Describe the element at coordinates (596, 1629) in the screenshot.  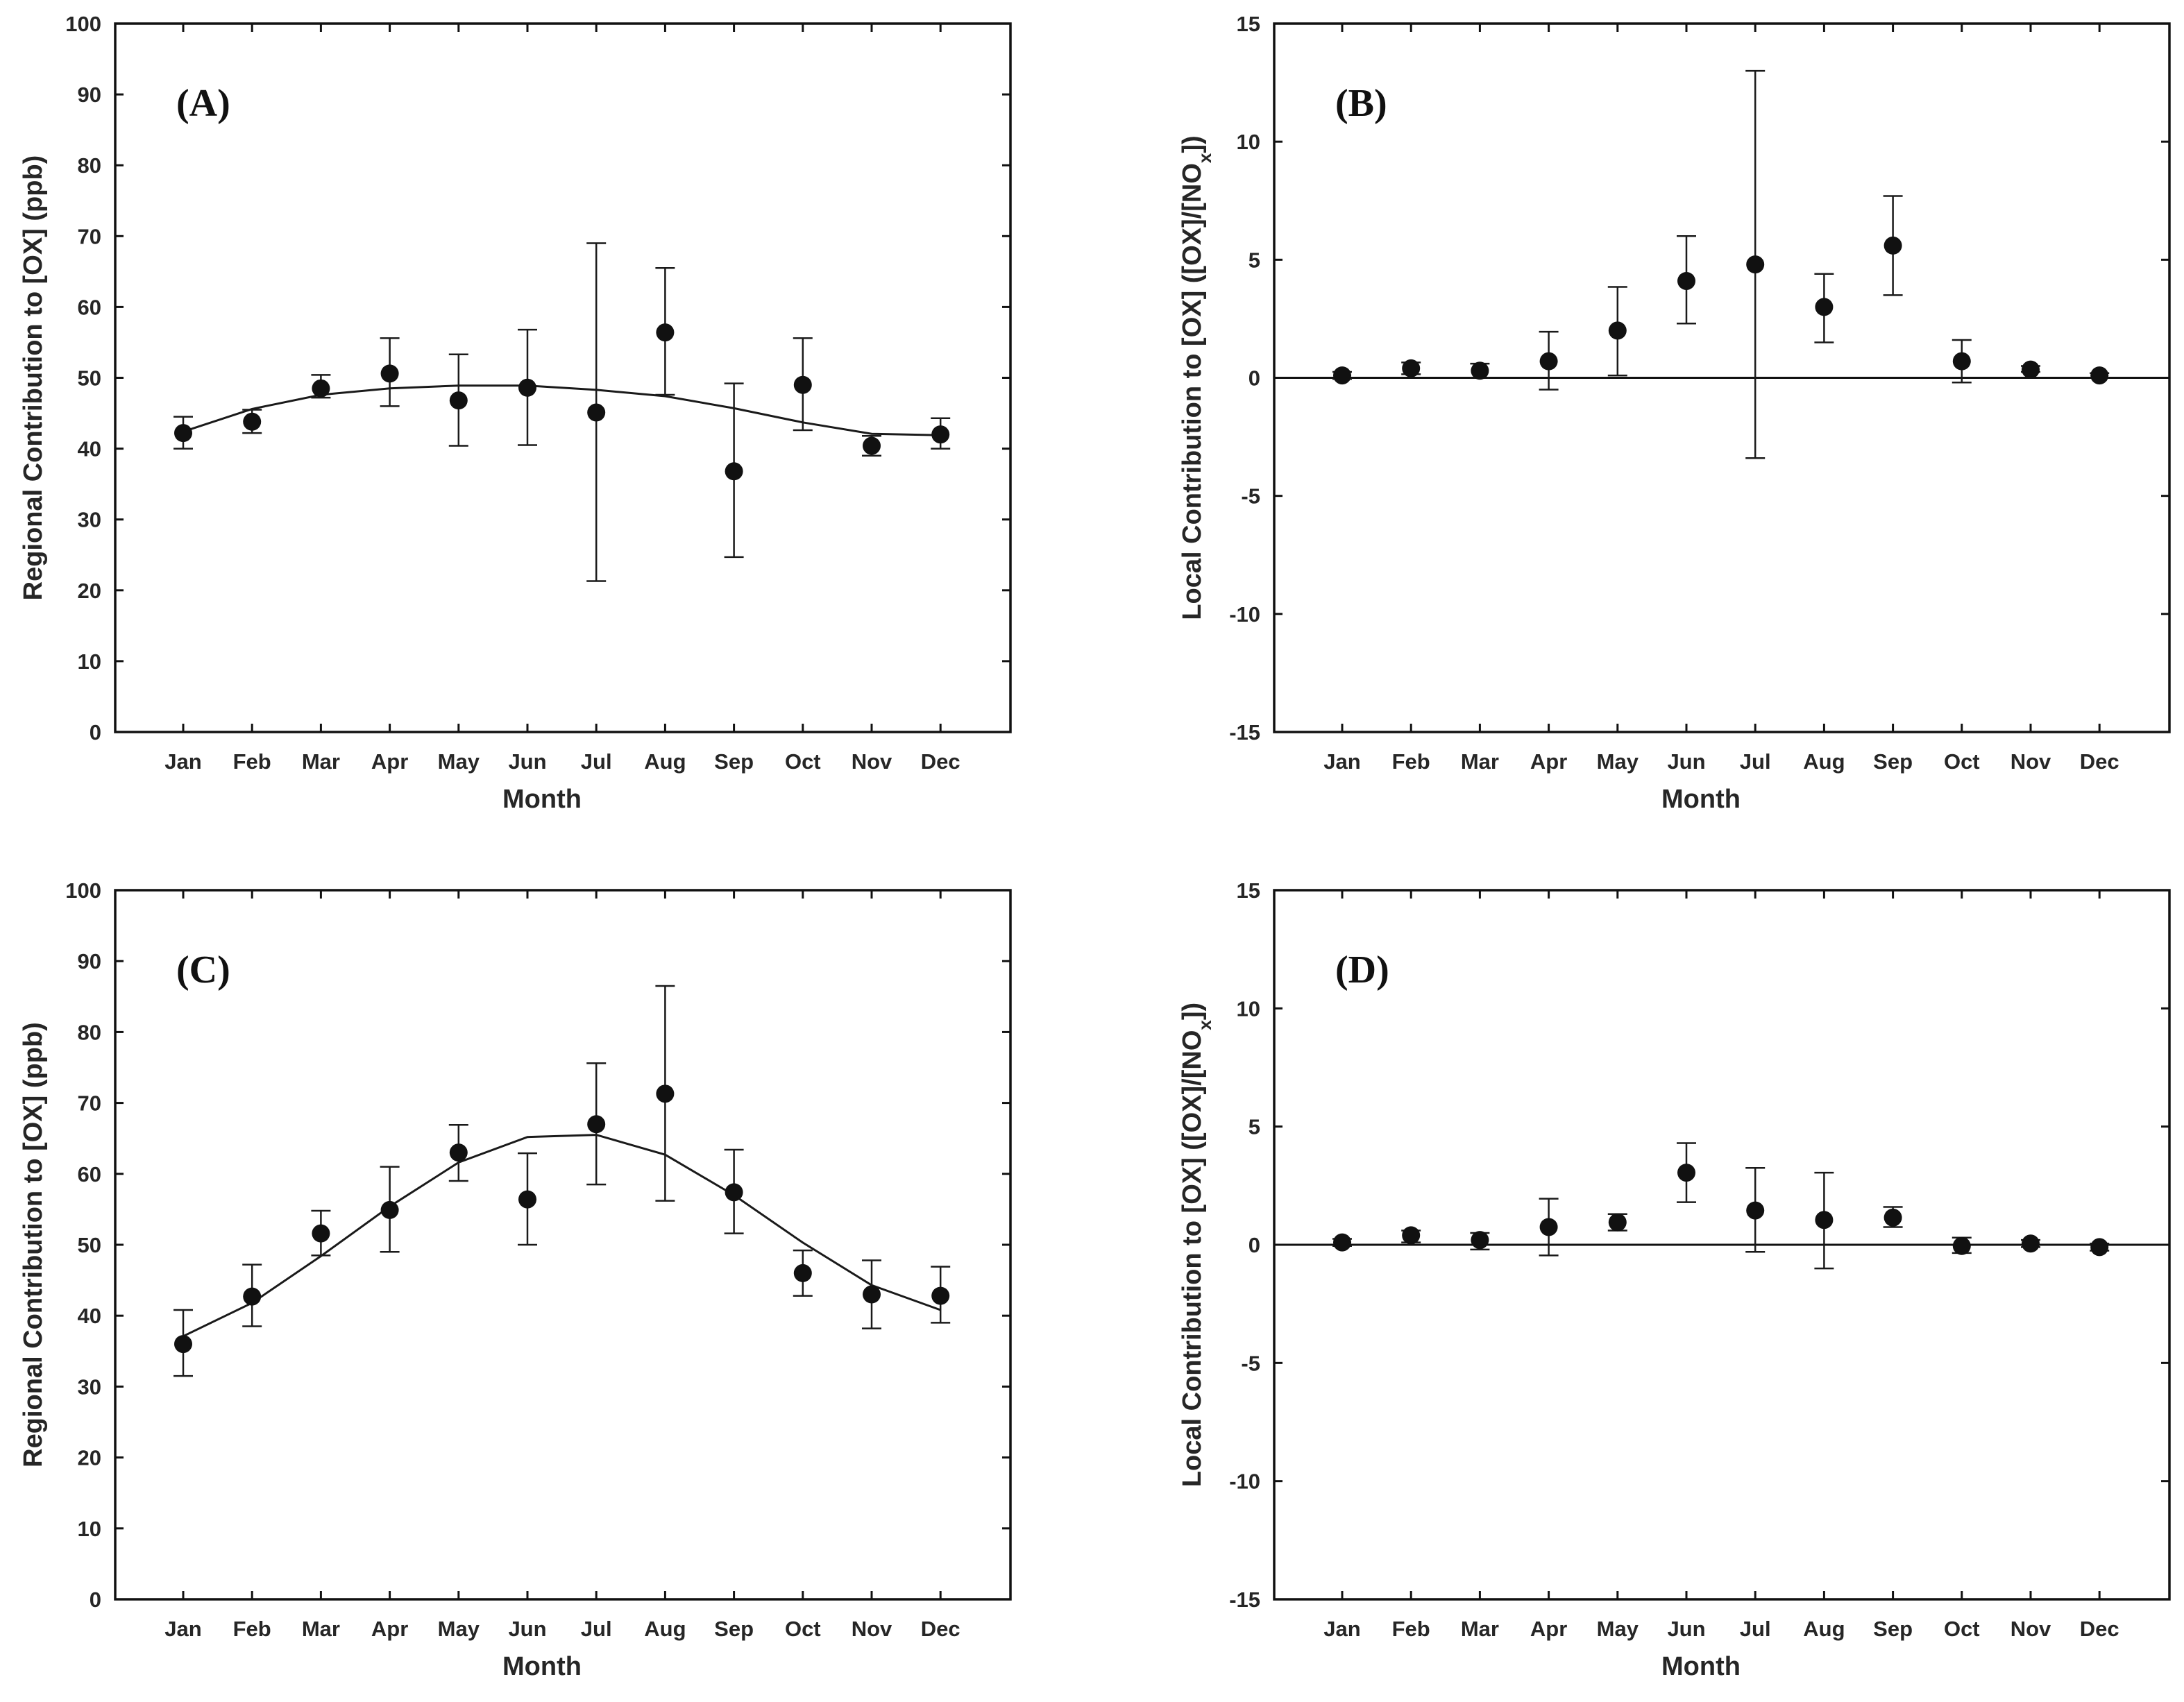
I see `x-tick-label: Jul` at that location.